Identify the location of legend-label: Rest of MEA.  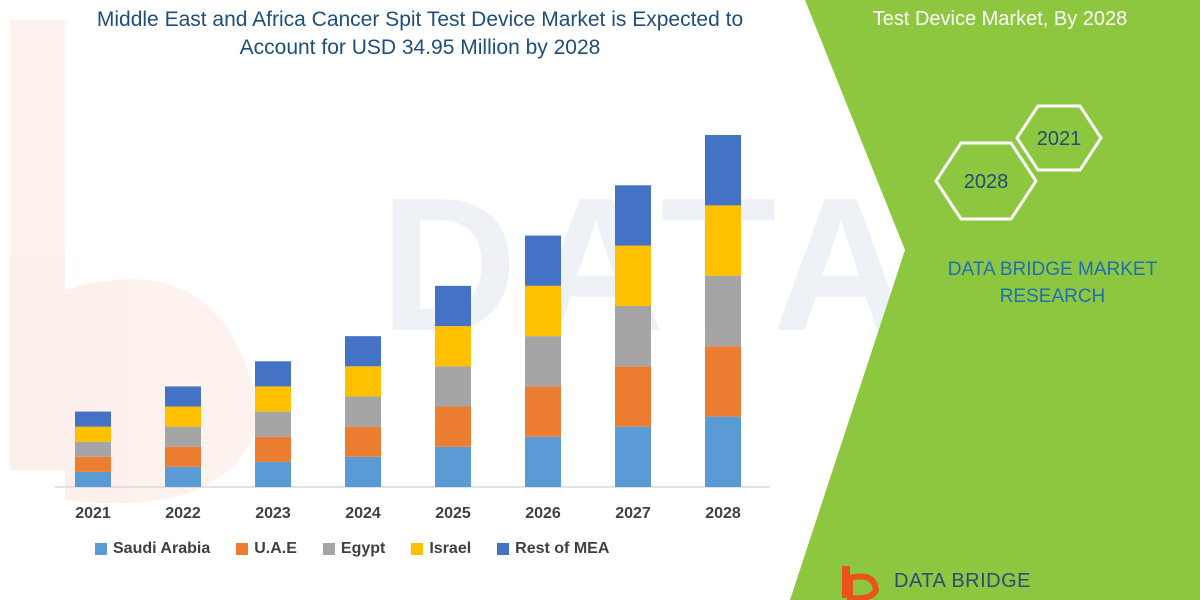
(562, 548).